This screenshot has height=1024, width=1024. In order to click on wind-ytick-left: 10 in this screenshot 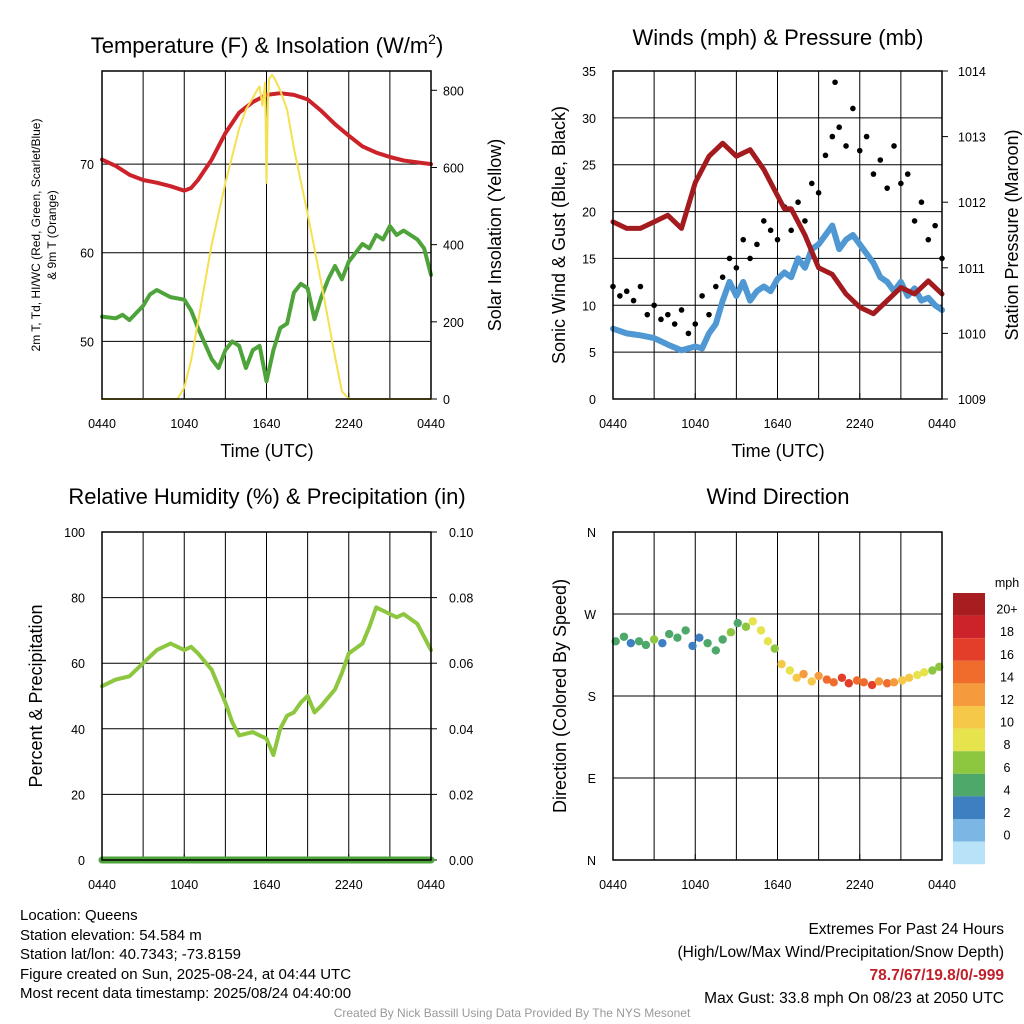, I will do `click(589, 306)`.